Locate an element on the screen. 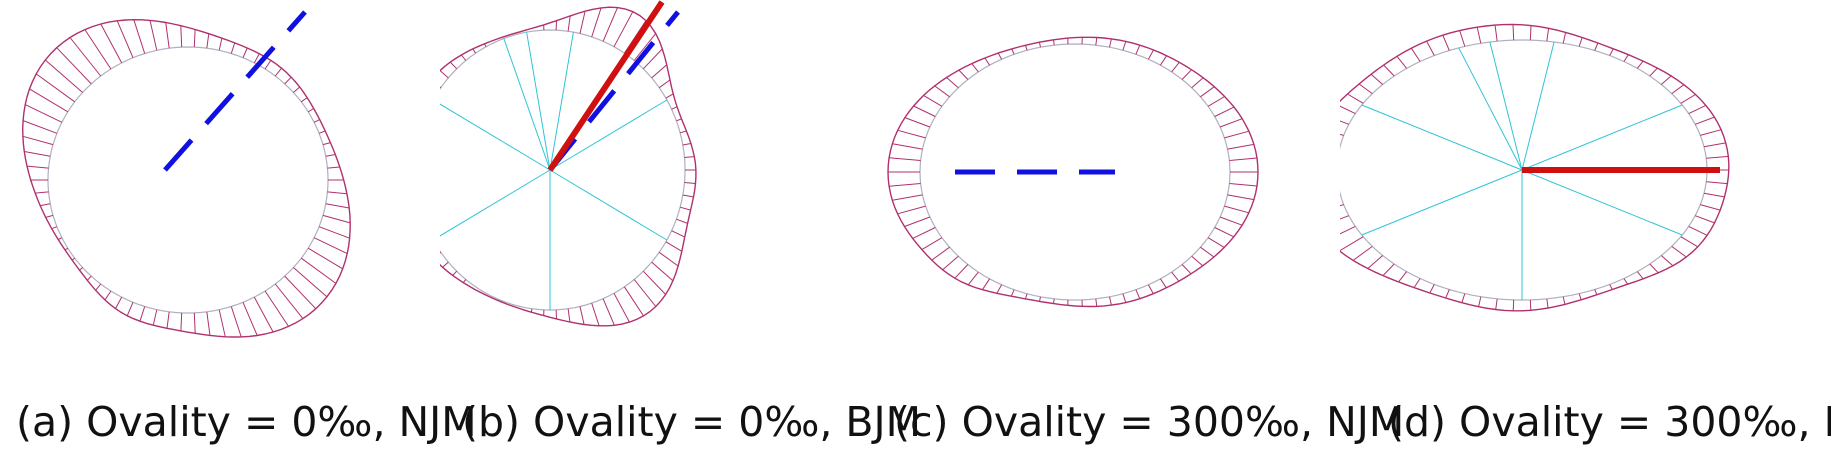 The image size is (1831, 452). panel-b-diagram is located at coordinates (568, 163).